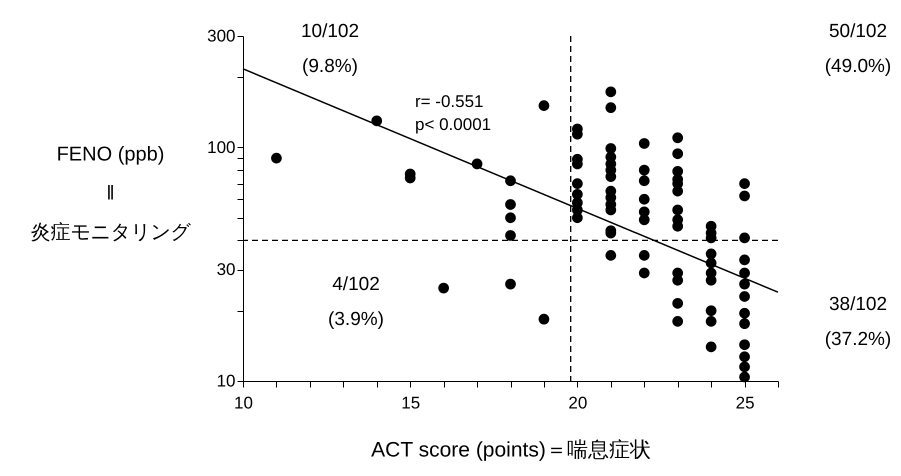  Describe the element at coordinates (221, 36) in the screenshot. I see `y-tick-label: 300` at that location.